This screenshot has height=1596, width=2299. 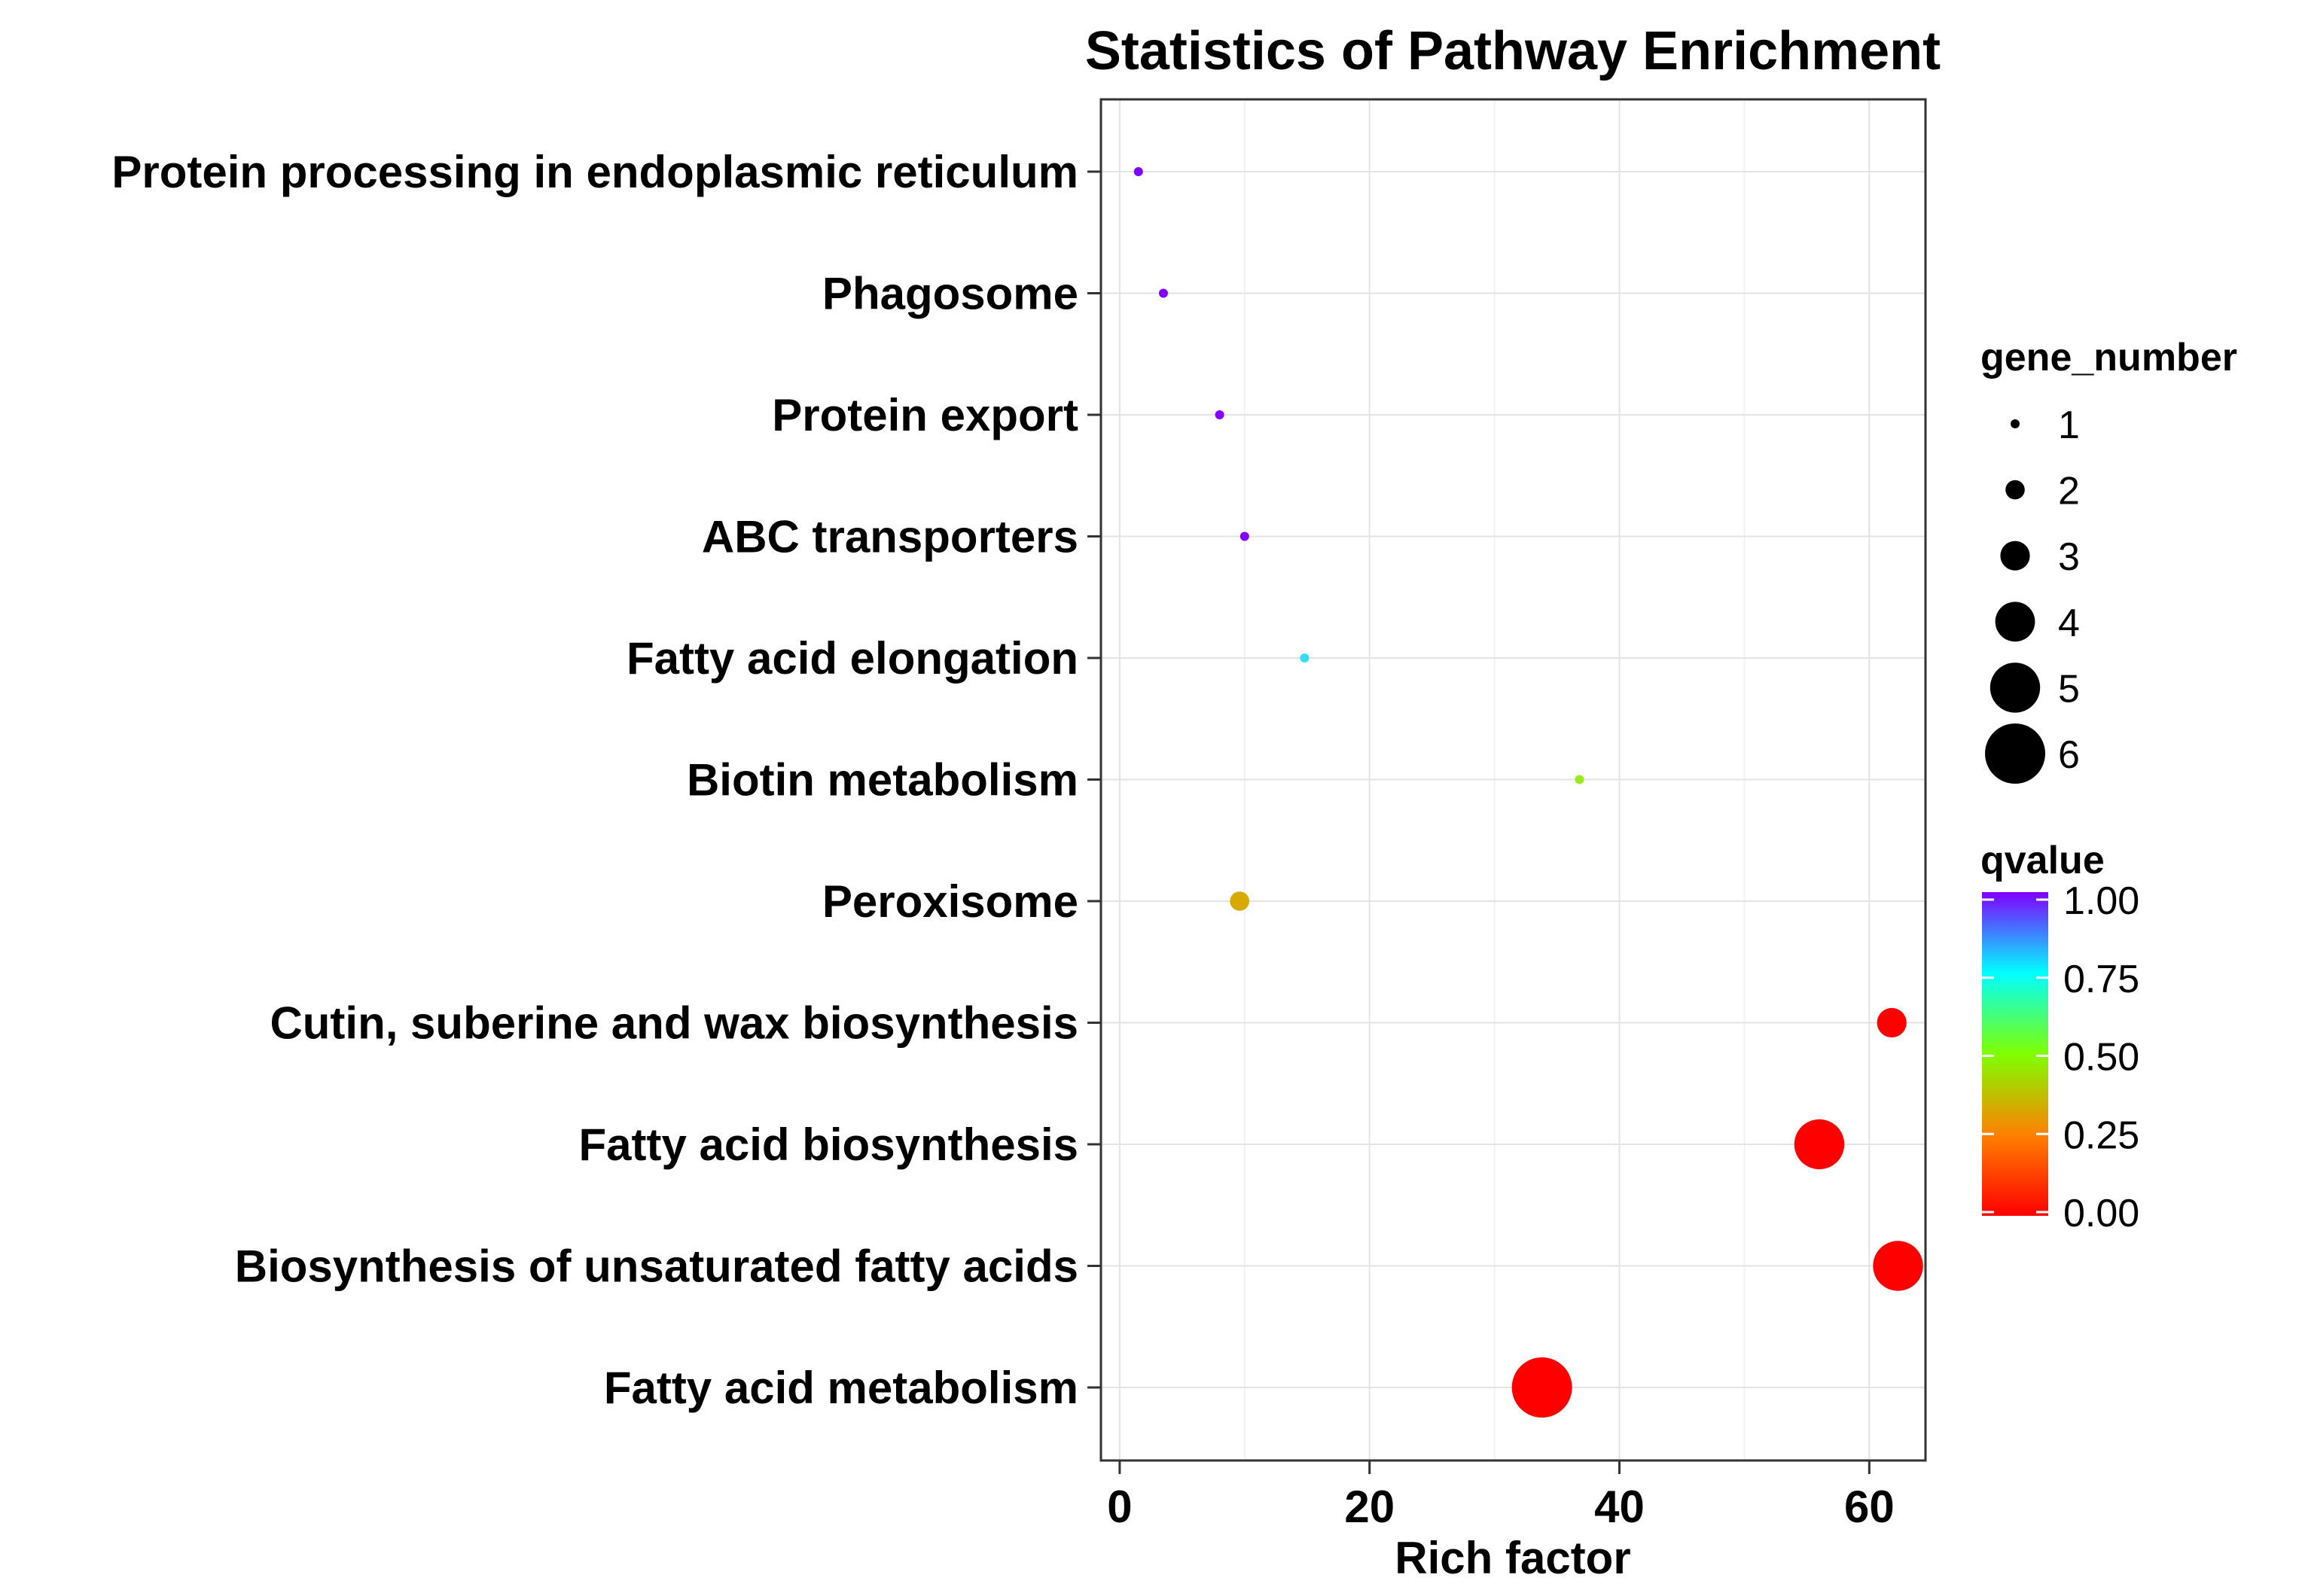 What do you see at coordinates (2059, 1037) in the screenshot?
I see `legend-qvalue: qvalue 1.00 0.75 0.50 0.25 0.00` at bounding box center [2059, 1037].